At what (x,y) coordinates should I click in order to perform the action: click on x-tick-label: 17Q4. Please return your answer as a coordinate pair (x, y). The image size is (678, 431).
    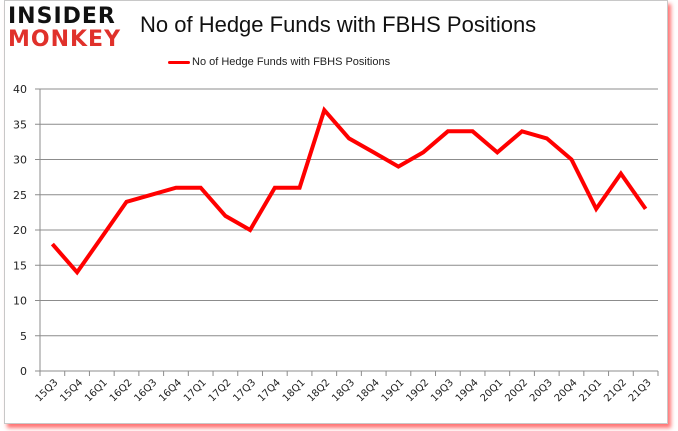
    Looking at the image, I should click on (269, 390).